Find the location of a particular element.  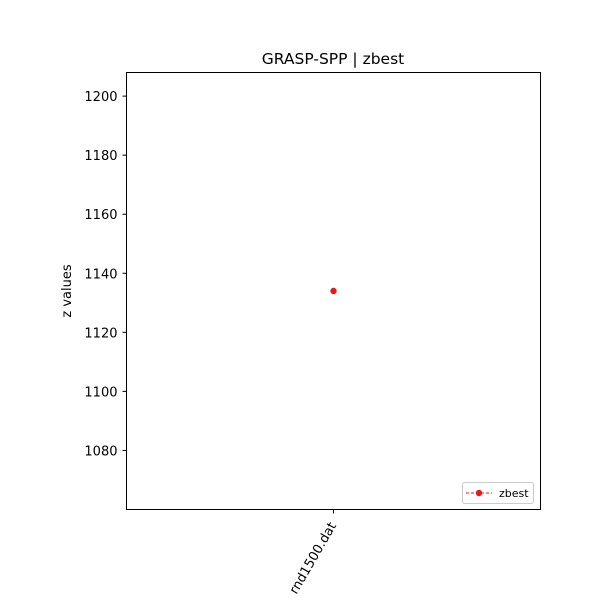

x-tick-label: rnd1500.dat is located at coordinates (313, 558).